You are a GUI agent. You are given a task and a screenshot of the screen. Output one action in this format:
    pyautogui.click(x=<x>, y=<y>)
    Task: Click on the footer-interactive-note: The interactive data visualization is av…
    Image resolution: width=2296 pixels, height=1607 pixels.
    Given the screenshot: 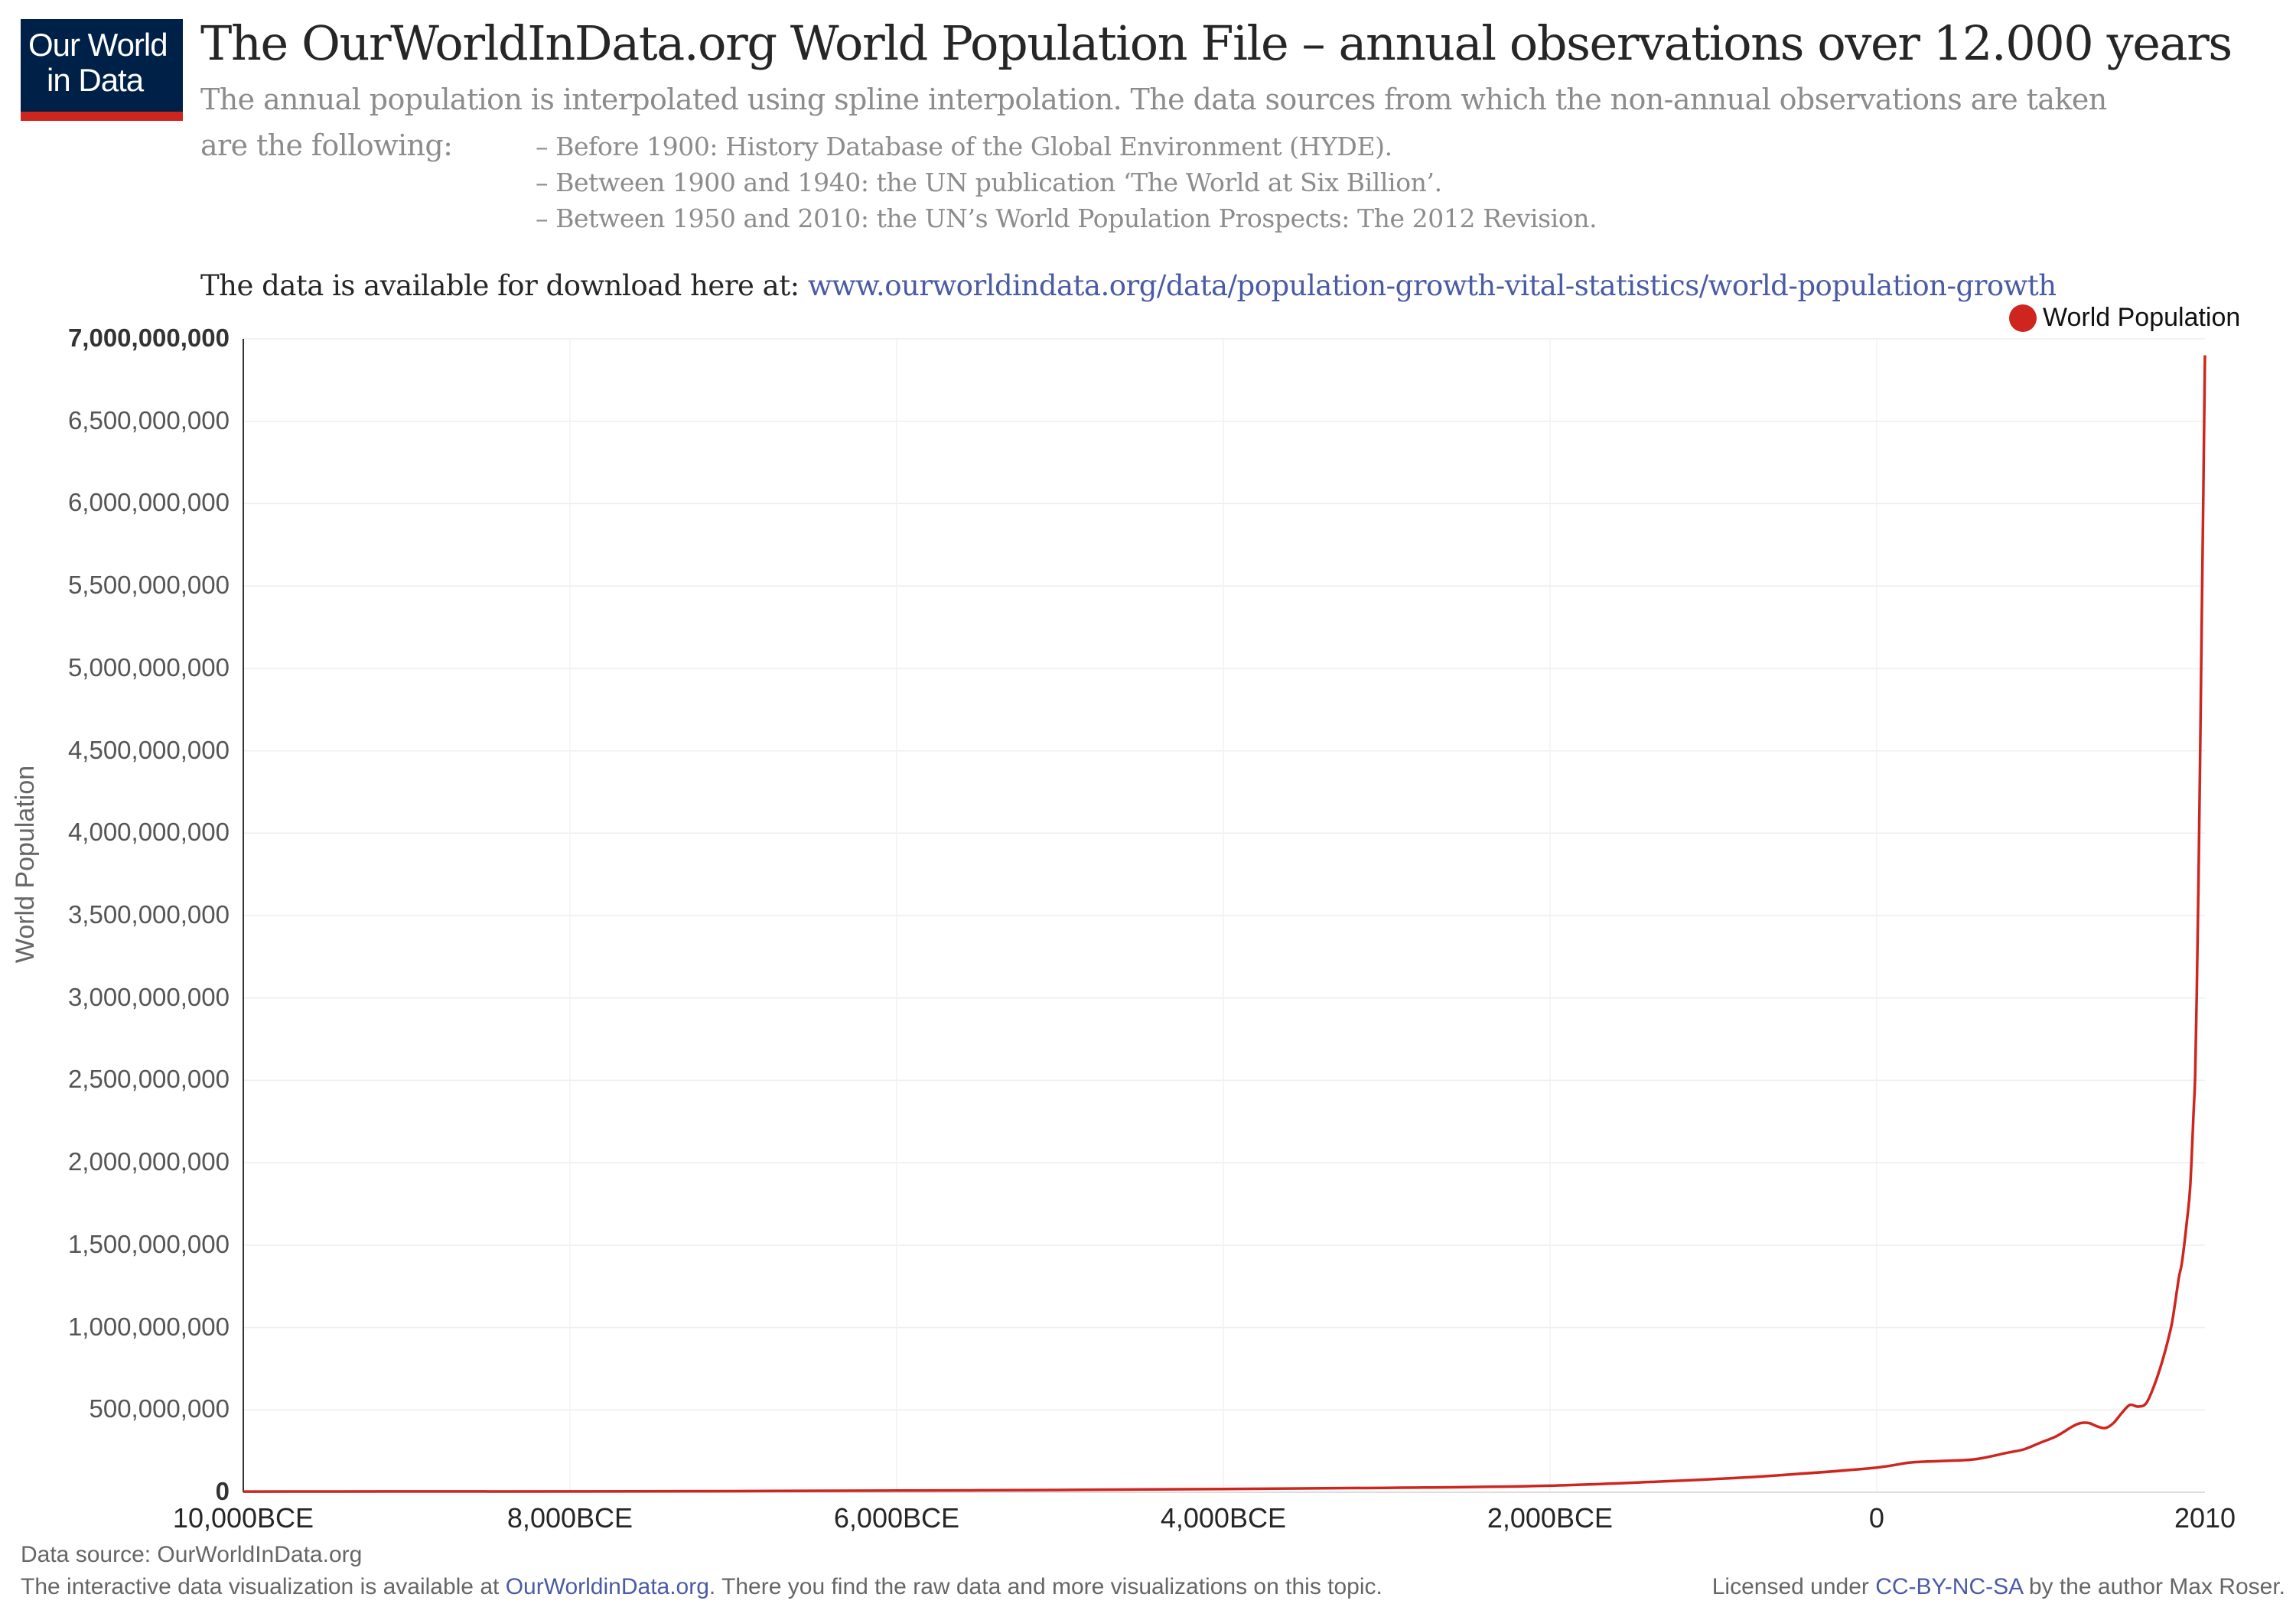 What is the action you would take?
    pyautogui.click(x=701, y=1587)
    